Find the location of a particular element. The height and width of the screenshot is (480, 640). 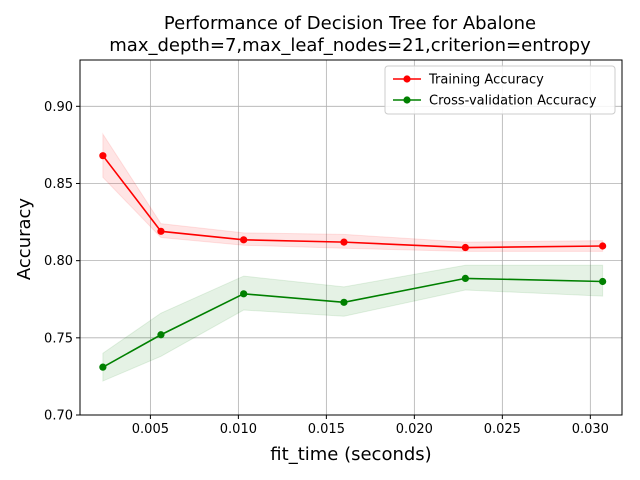

x-tick-label: 0.005 is located at coordinates (150, 429).